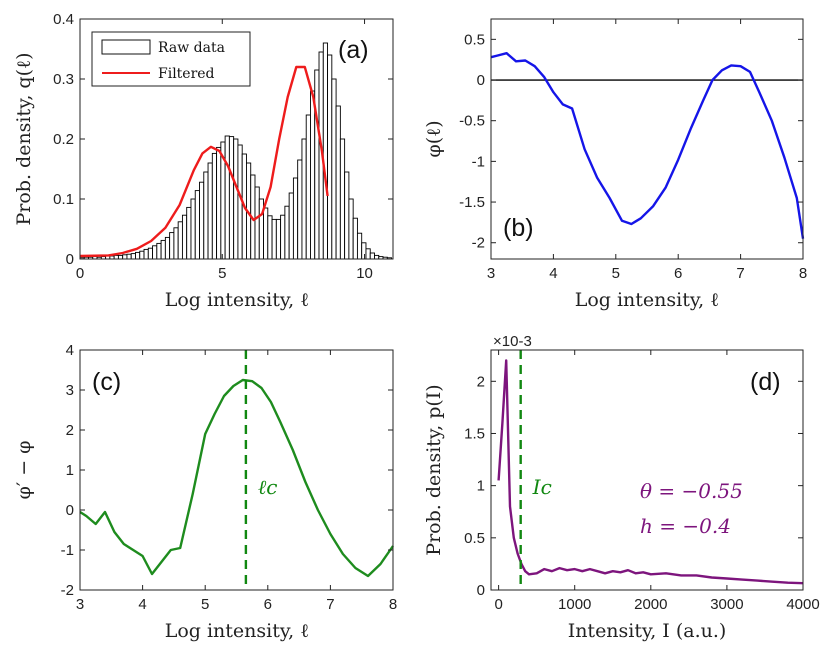 The width and height of the screenshot is (830, 653). I want to click on y-tick-label: 0.2, so click(63, 139).